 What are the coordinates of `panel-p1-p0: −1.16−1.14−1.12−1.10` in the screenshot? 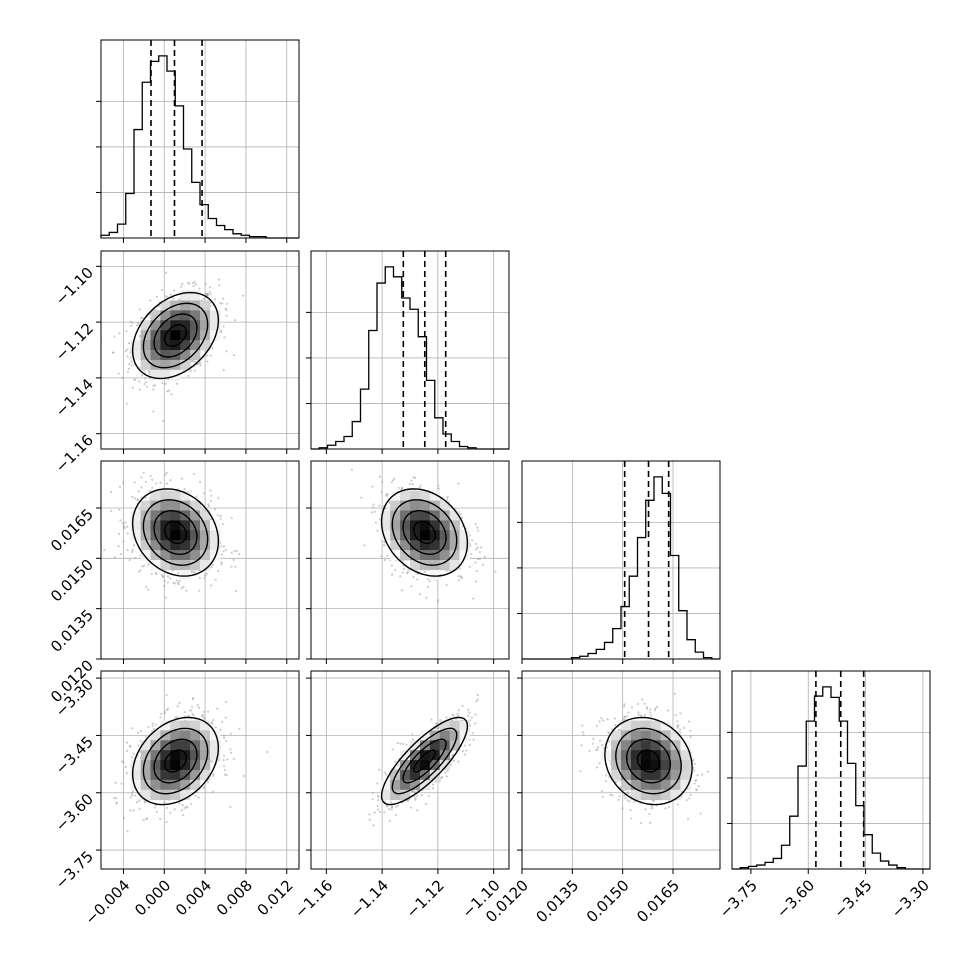 It's located at (176, 363).